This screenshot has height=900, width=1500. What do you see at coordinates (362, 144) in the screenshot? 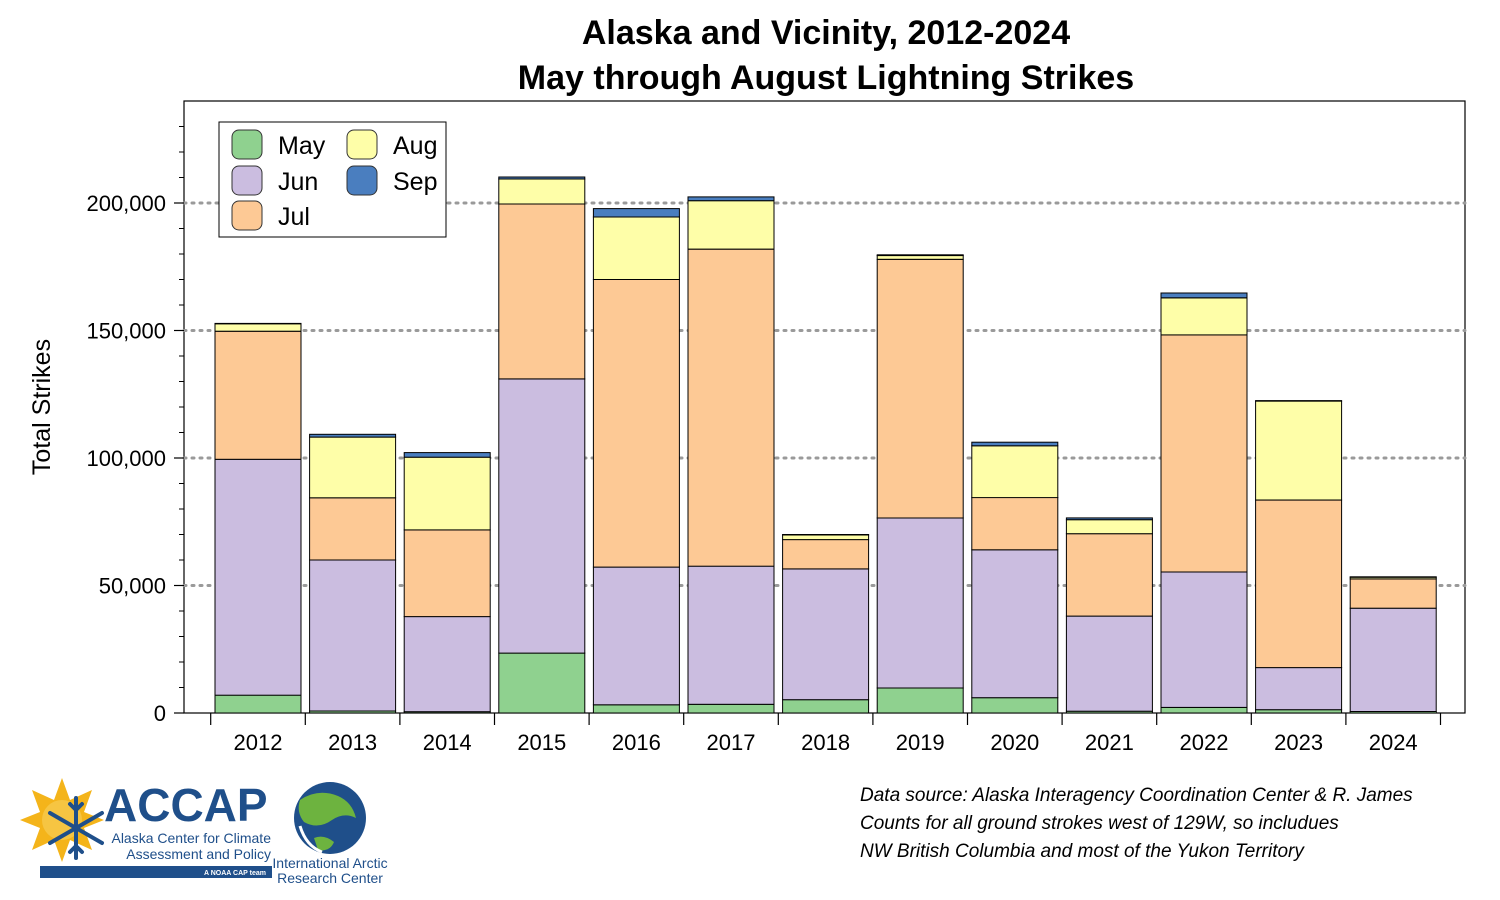
I see `legend-swatch-aug` at bounding box center [362, 144].